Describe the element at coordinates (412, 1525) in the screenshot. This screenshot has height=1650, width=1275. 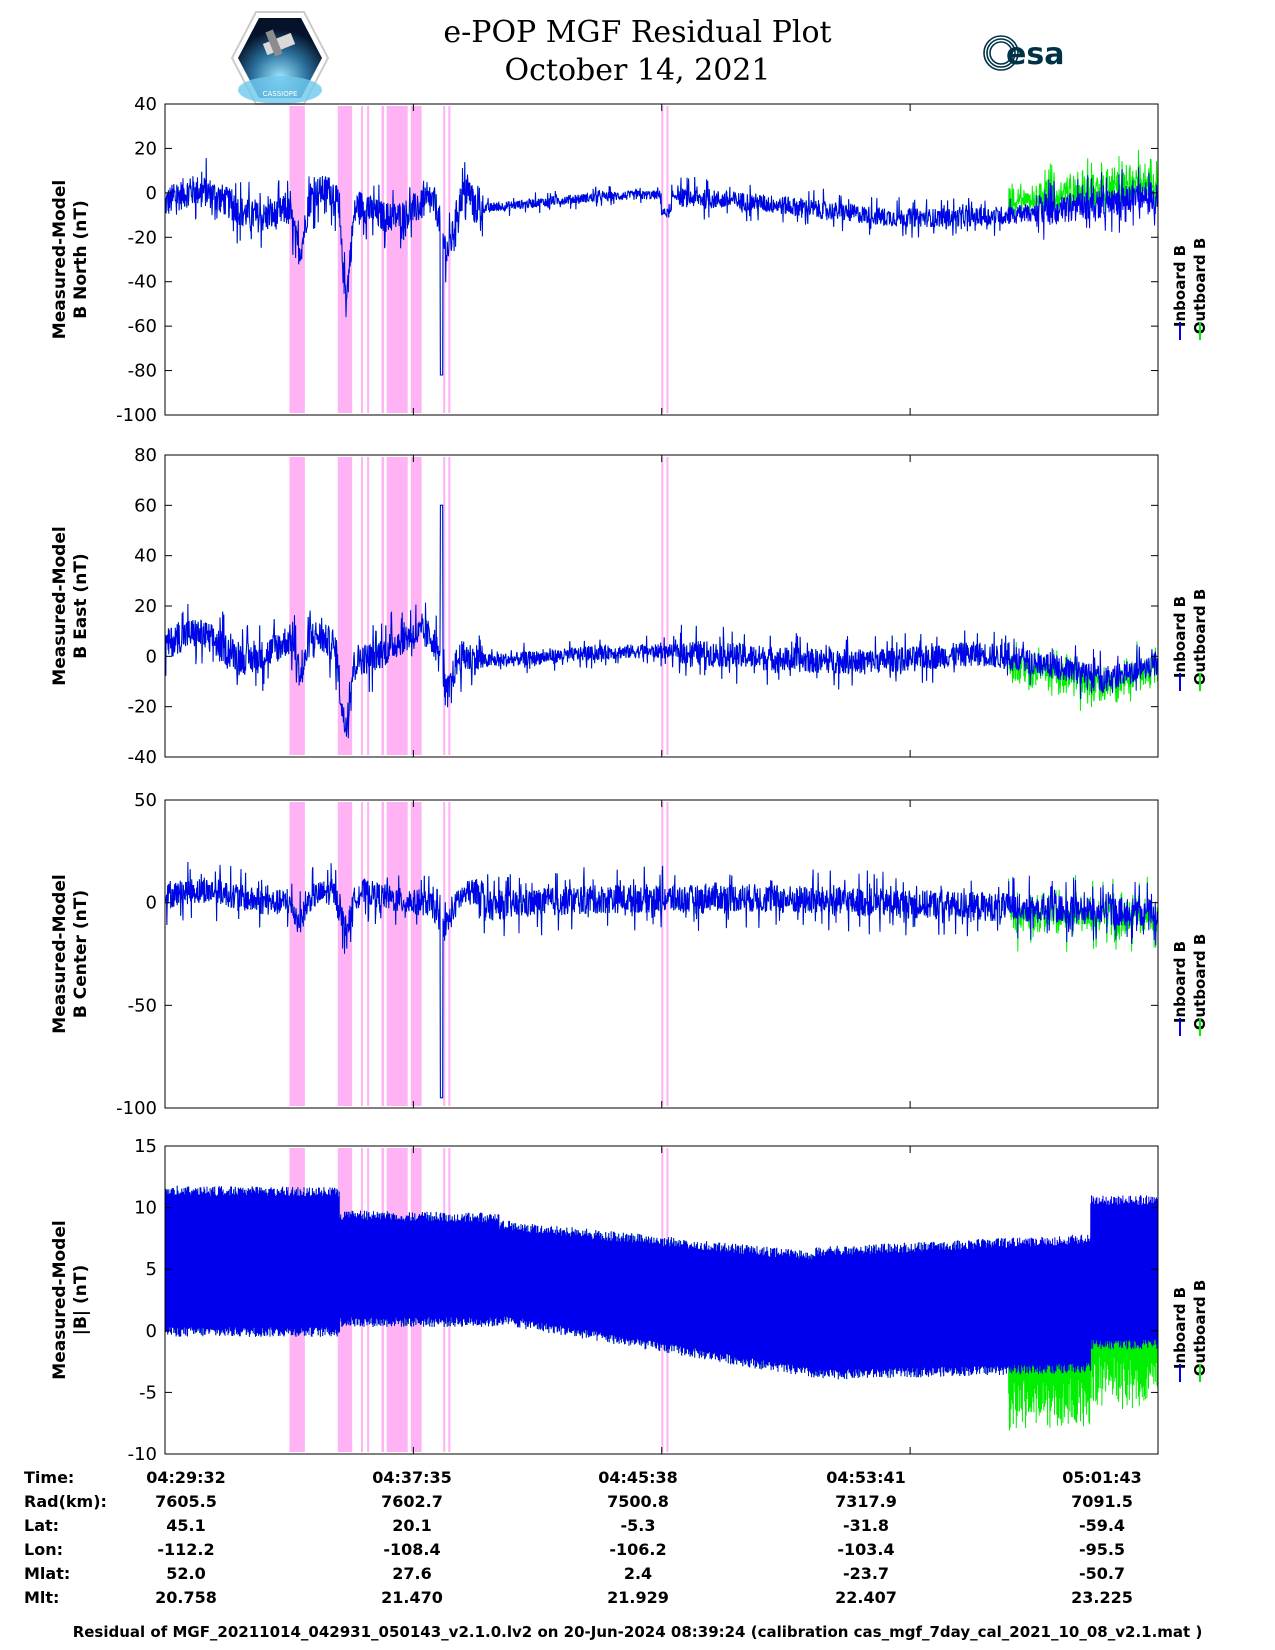
I see `orbit-value: 20.1` at that location.